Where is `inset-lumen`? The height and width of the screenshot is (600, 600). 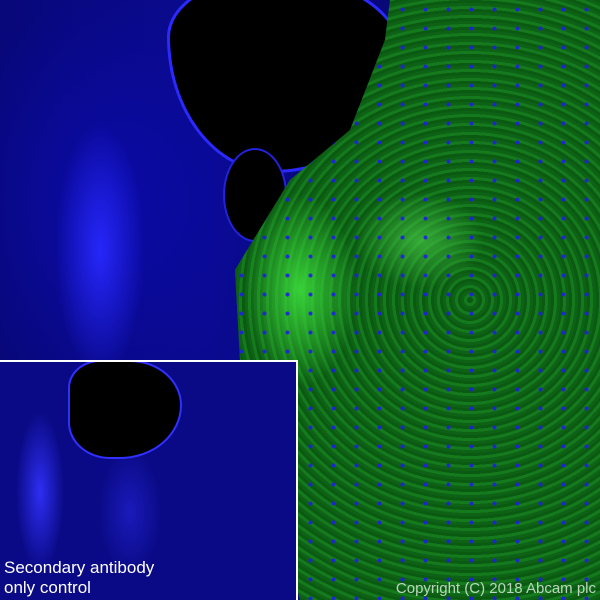 inset-lumen is located at coordinates (125, 409).